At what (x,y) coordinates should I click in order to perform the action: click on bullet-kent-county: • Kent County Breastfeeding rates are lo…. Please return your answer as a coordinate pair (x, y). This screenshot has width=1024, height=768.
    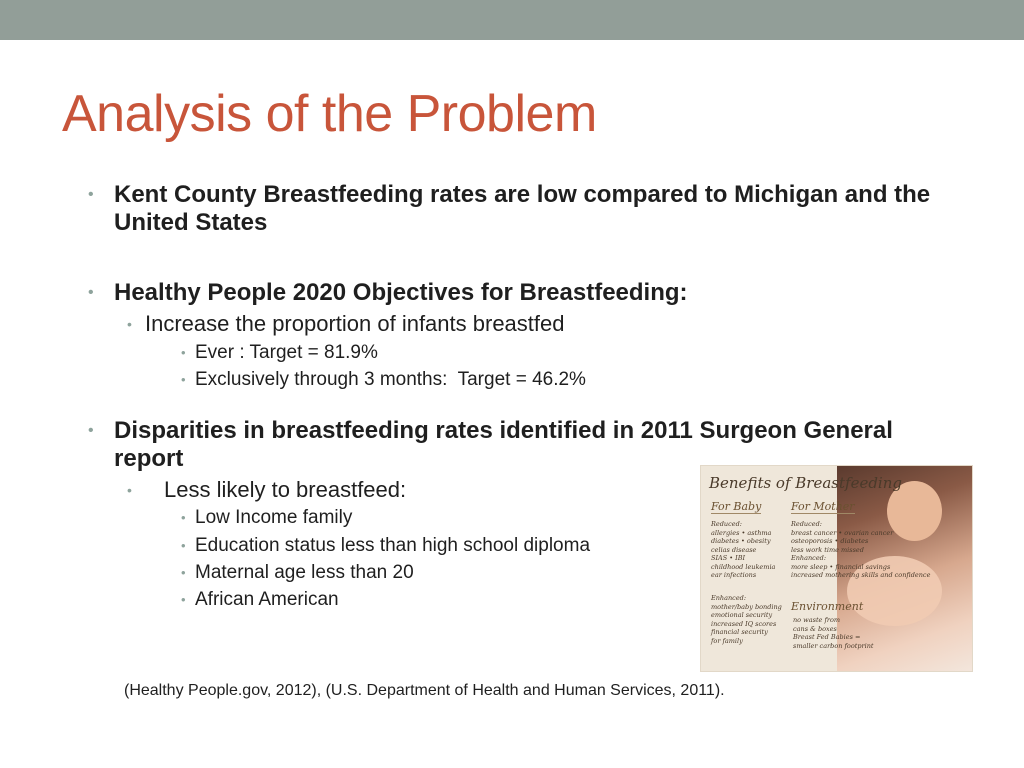
    Looking at the image, I should click on (513, 209).